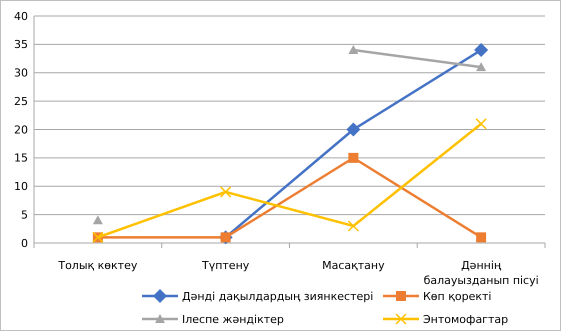  What do you see at coordinates (354, 265) in the screenshot?
I see `x-tick-label: Масақтану` at bounding box center [354, 265].